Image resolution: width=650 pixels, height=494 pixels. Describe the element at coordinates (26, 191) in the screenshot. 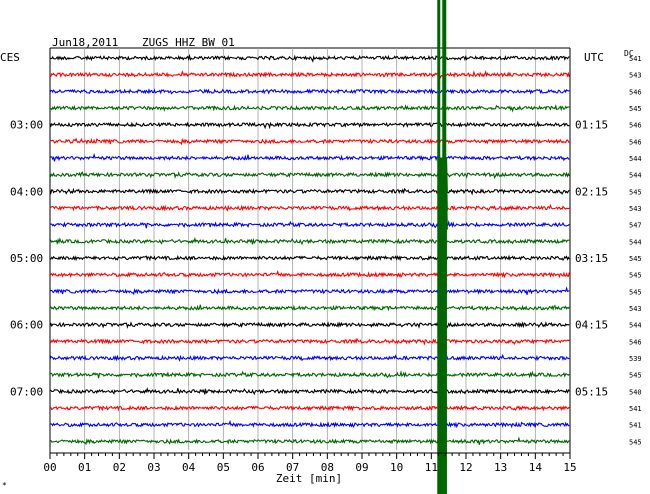

I see `left-time-label: 04:00` at that location.